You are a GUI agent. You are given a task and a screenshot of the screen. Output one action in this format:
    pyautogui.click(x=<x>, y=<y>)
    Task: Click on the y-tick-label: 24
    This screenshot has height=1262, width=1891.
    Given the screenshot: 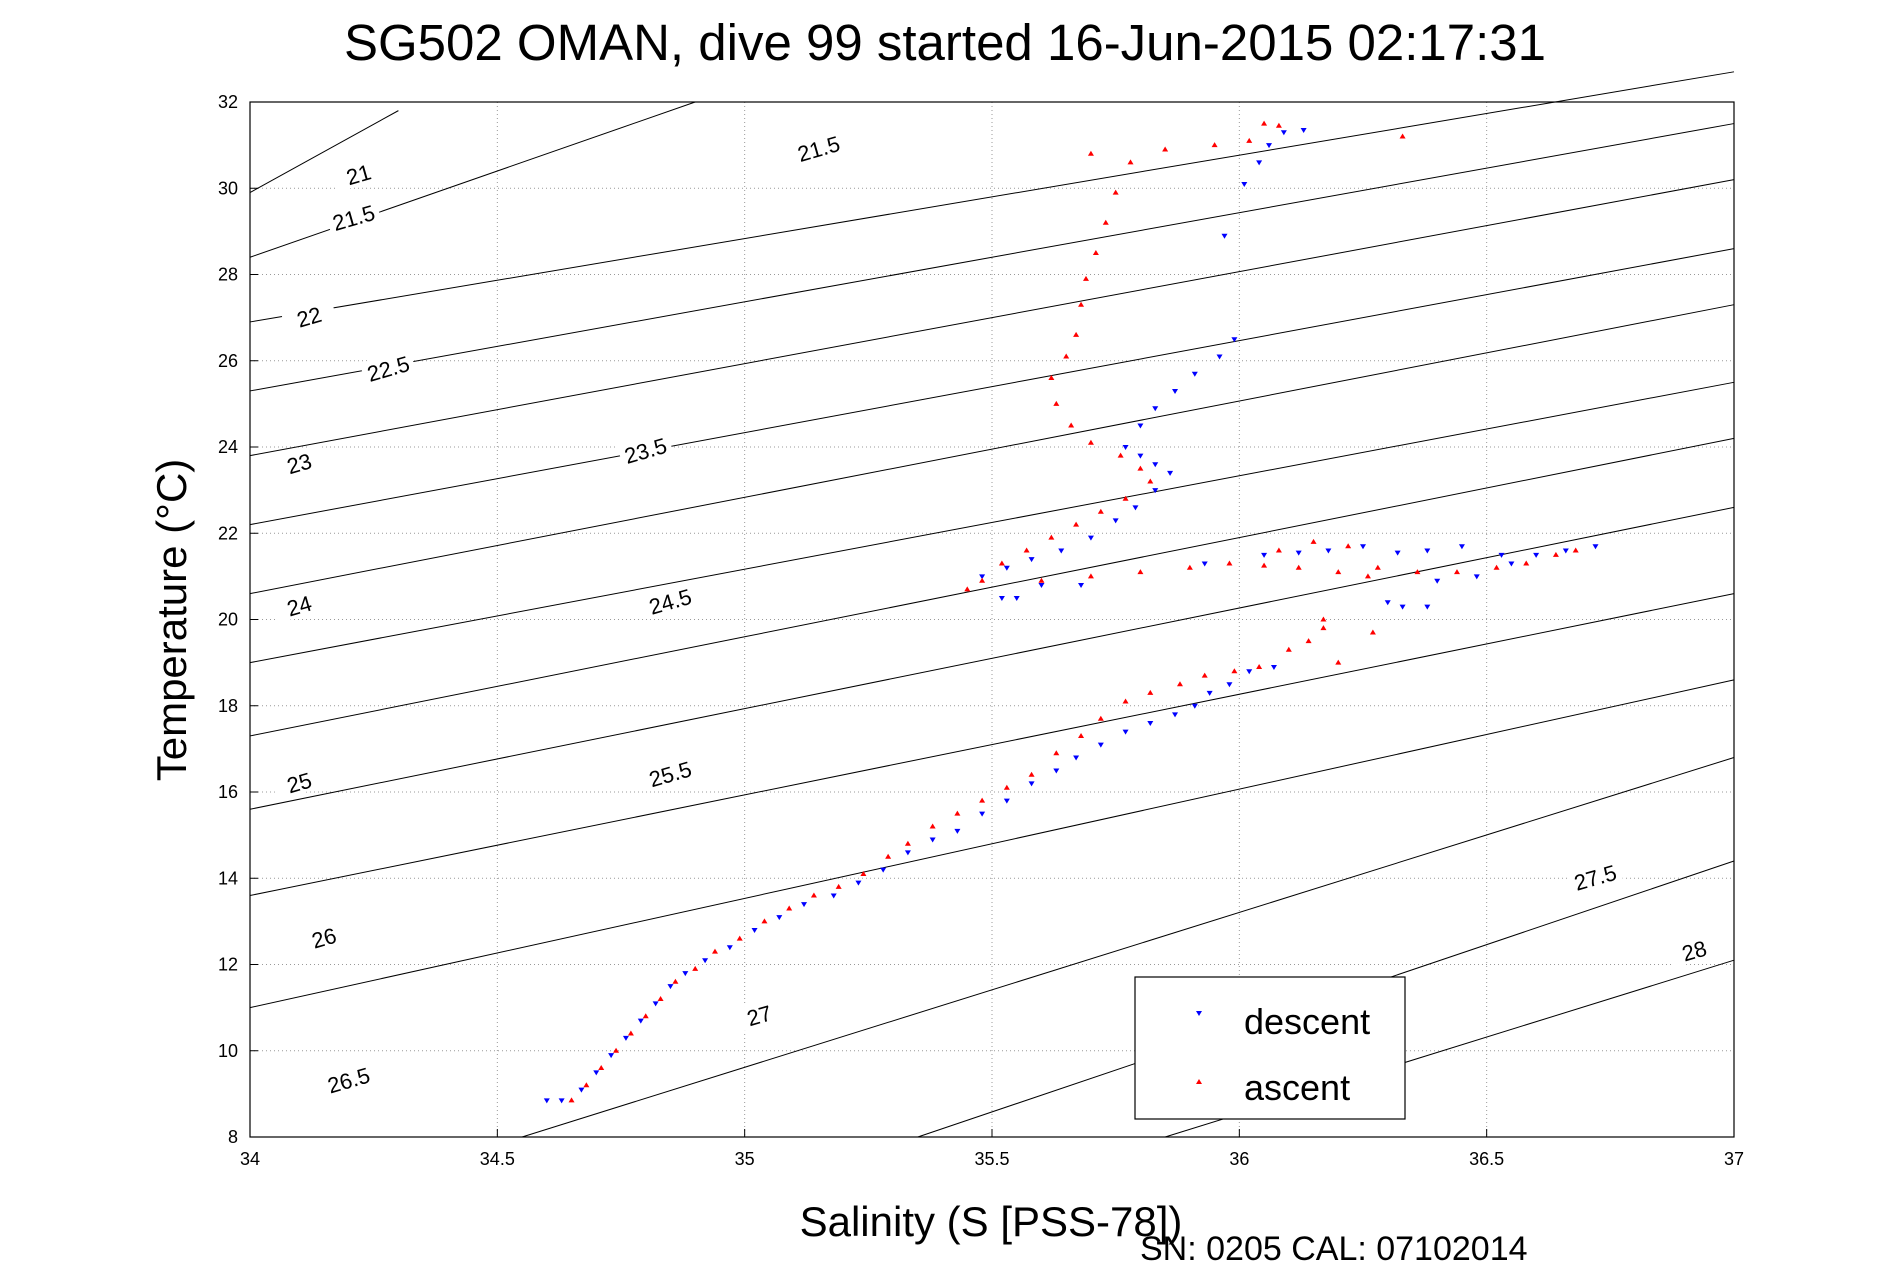 What is the action you would take?
    pyautogui.click(x=228, y=447)
    